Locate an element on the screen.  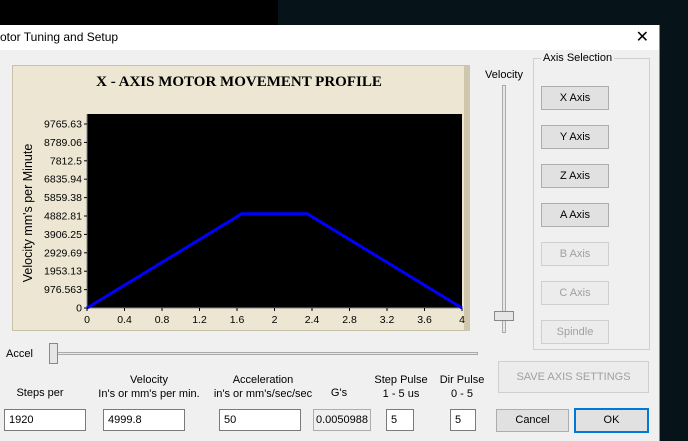
velocity-label: Velocity In's or mm's per min. is located at coordinates (149, 387).